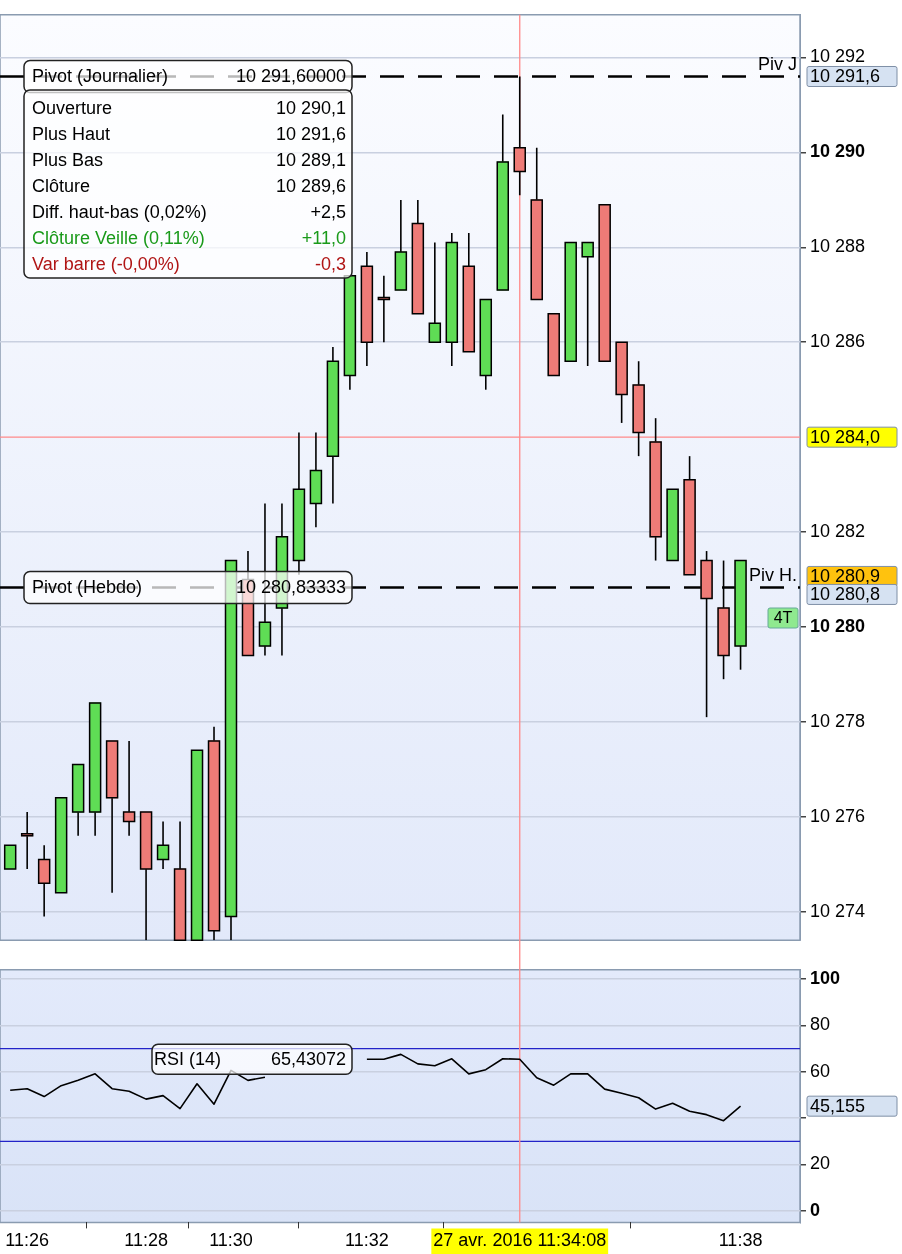 The image size is (902, 1254). Describe the element at coordinates (310, 185) in the screenshot. I see `annotation: 10 289,6` at that location.